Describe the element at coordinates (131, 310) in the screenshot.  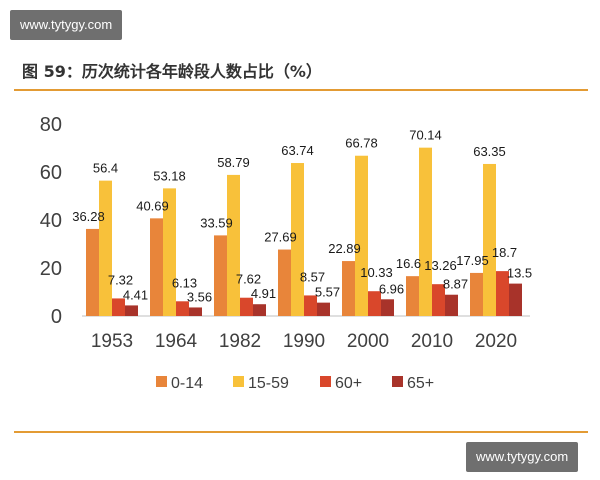
I see `bar-65+-1953` at that location.